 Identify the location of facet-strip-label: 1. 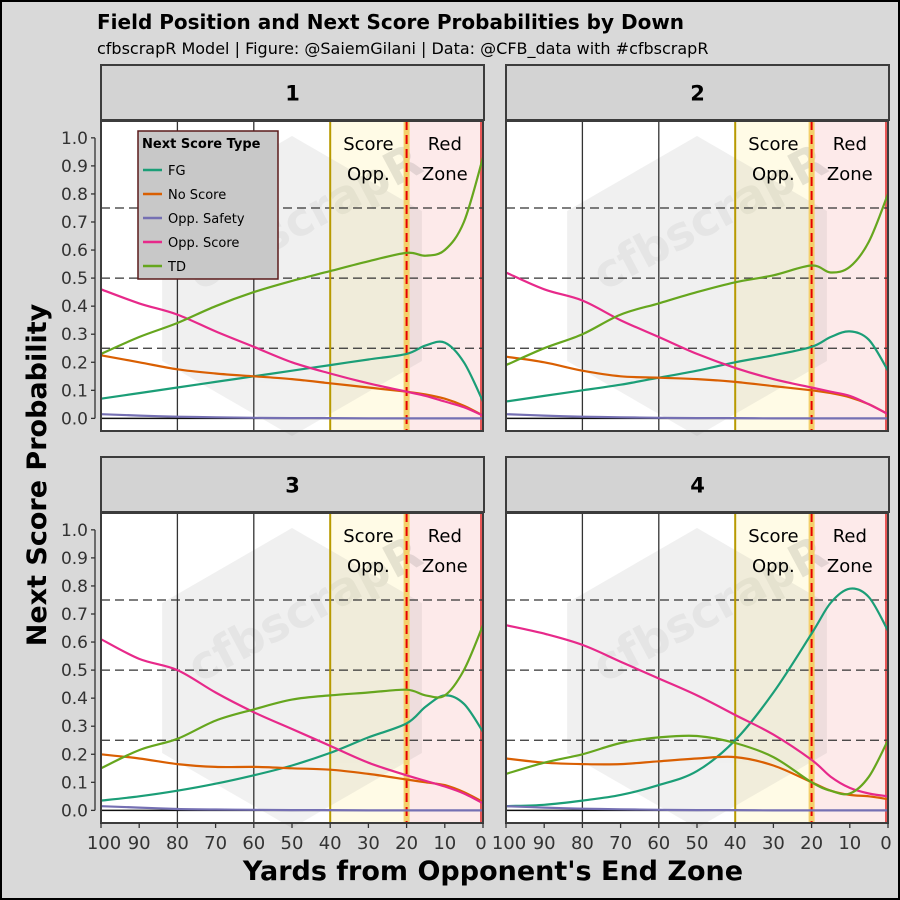
(292, 94).